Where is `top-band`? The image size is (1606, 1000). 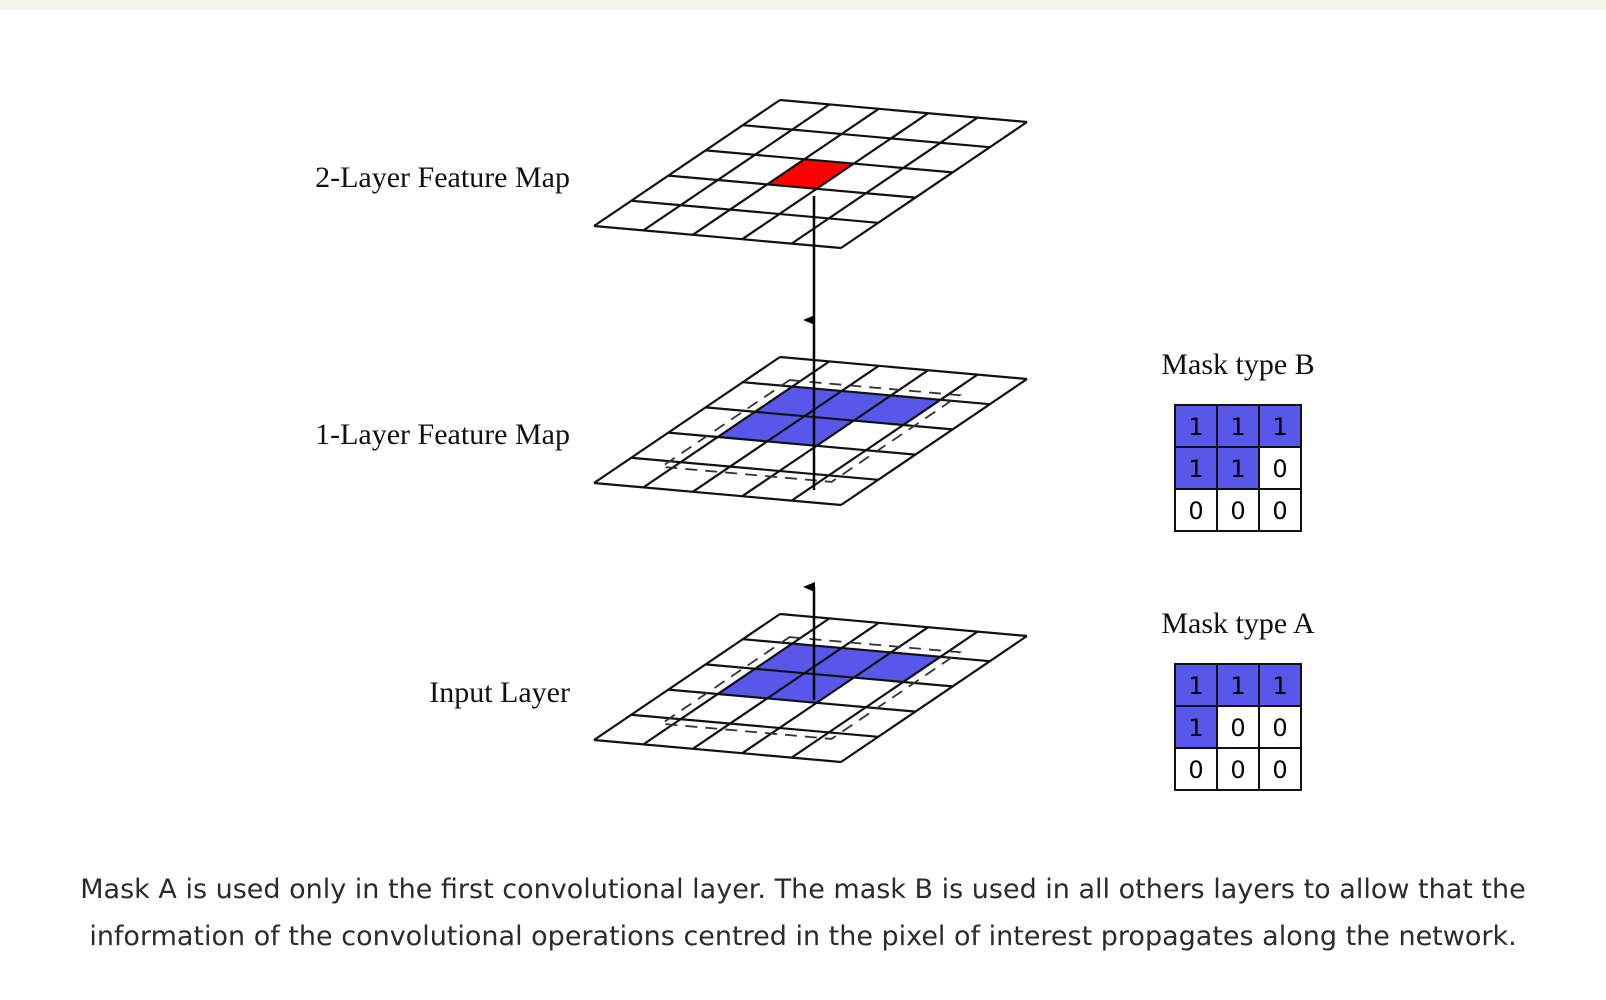 top-band is located at coordinates (803, 5).